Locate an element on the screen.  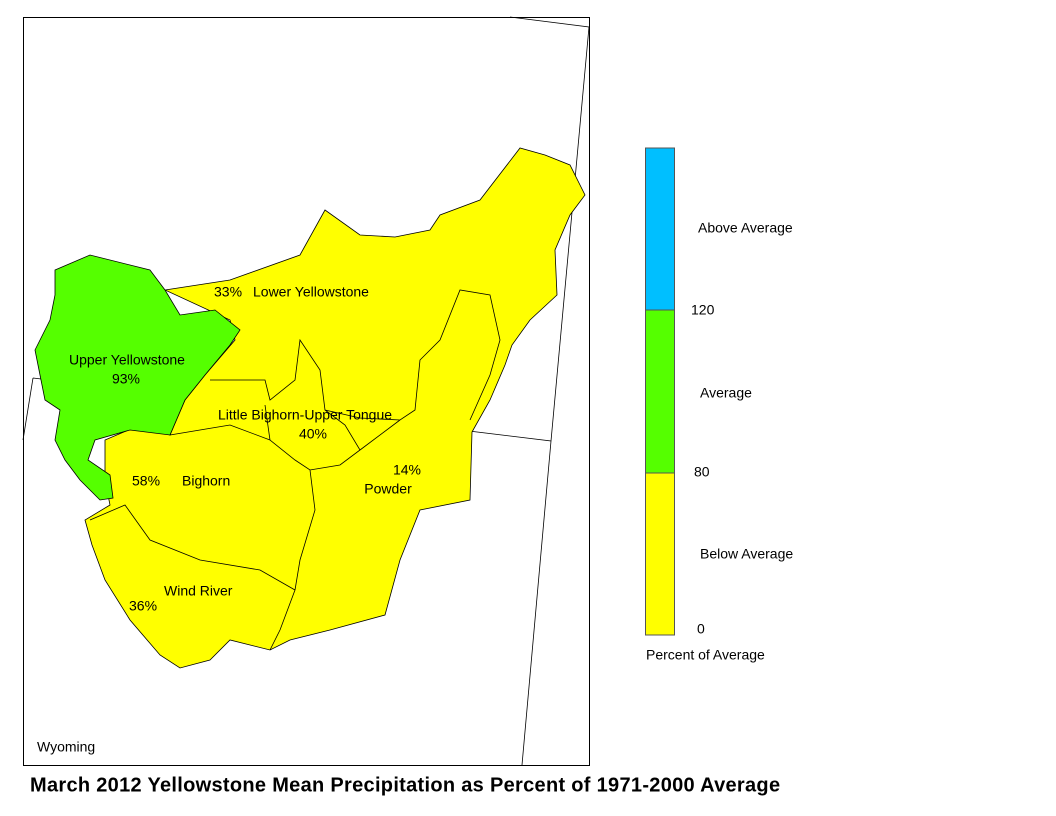
basin-name: Little Bighorn-Upper Tongue is located at coordinates (305, 415).